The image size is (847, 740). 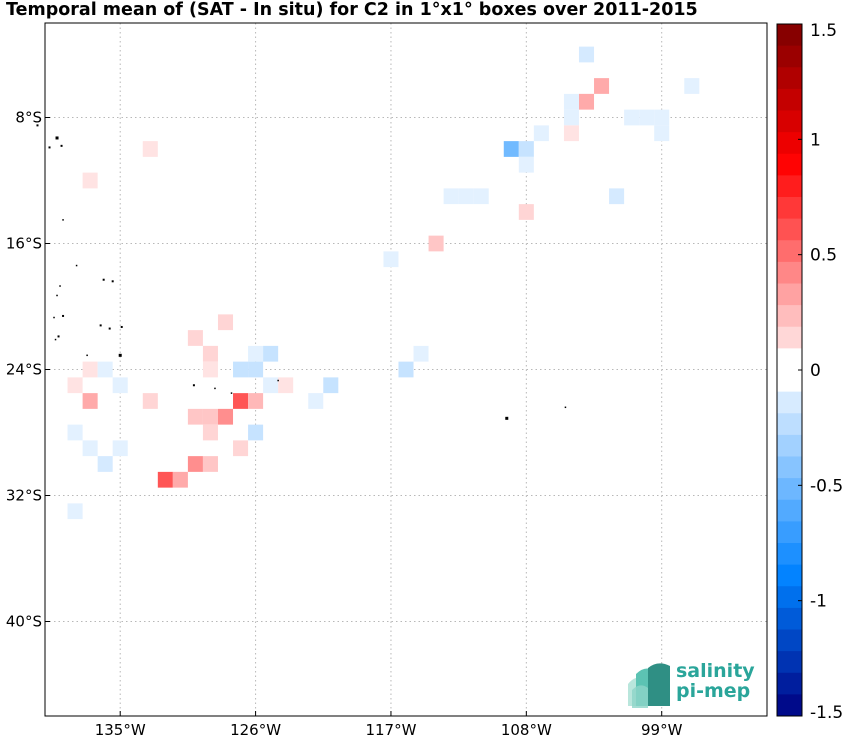 I want to click on latitude-tick-label: 32°S, so click(x=24, y=496).